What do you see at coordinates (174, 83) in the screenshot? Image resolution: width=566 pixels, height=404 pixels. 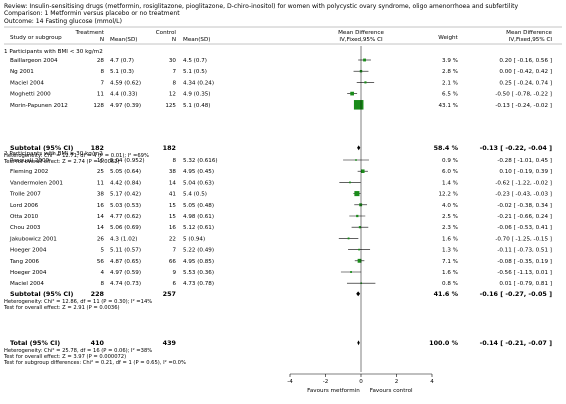 I see `study-control-n: 8` at bounding box center [174, 83].